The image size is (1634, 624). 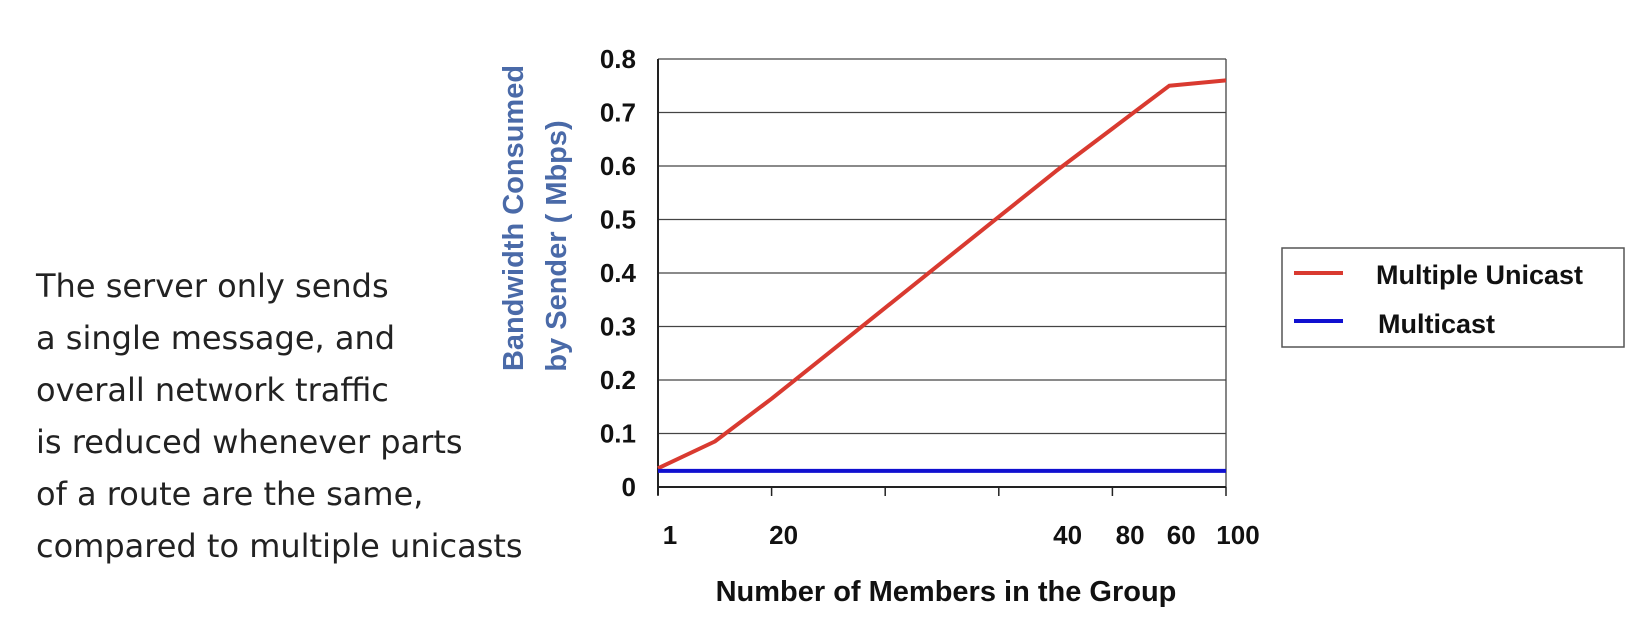 What do you see at coordinates (230, 494) in the screenshot?
I see `caption-line: of a route are the same,` at bounding box center [230, 494].